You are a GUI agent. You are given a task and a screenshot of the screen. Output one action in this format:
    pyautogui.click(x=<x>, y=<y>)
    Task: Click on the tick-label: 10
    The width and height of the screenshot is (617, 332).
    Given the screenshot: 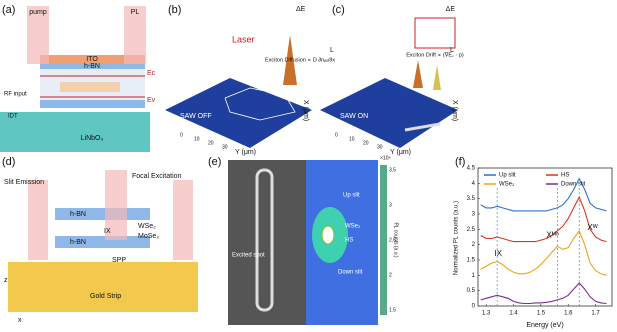 What is the action you would take?
    pyautogui.click(x=352, y=139)
    